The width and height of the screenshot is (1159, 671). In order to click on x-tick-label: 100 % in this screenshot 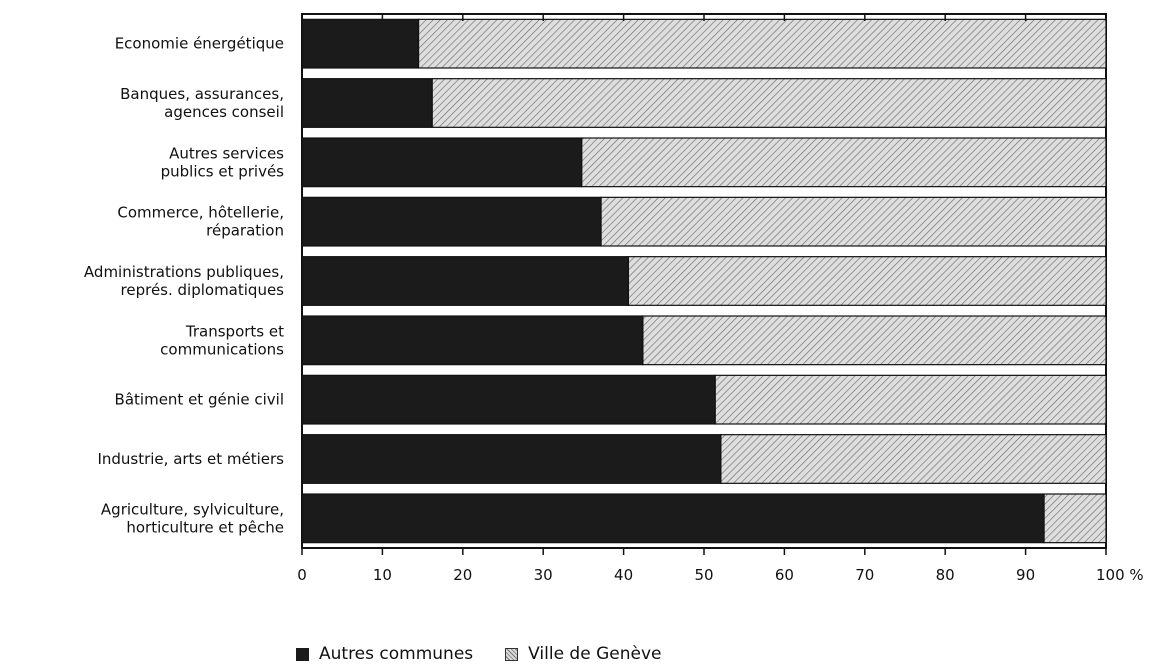, I will do `click(1120, 575)`.